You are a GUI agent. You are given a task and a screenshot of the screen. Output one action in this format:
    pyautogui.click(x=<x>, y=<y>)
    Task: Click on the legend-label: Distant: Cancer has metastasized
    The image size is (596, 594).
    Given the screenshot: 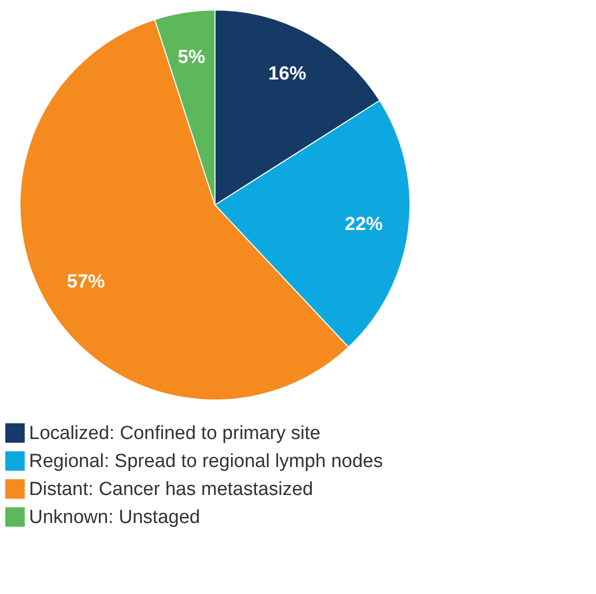 What is the action you would take?
    pyautogui.click(x=171, y=489)
    